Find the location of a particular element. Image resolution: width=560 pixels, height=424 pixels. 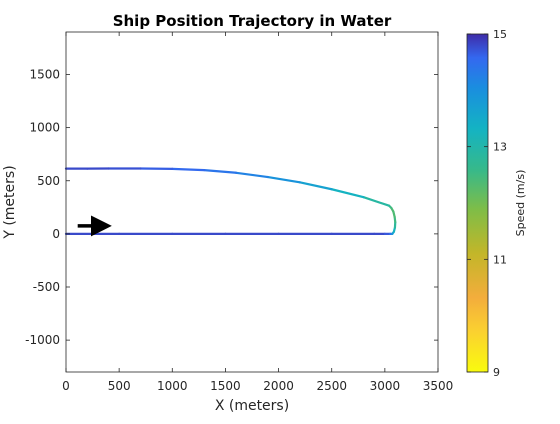

chart-title: Ship Position Trajectory in Water is located at coordinates (252, 21).